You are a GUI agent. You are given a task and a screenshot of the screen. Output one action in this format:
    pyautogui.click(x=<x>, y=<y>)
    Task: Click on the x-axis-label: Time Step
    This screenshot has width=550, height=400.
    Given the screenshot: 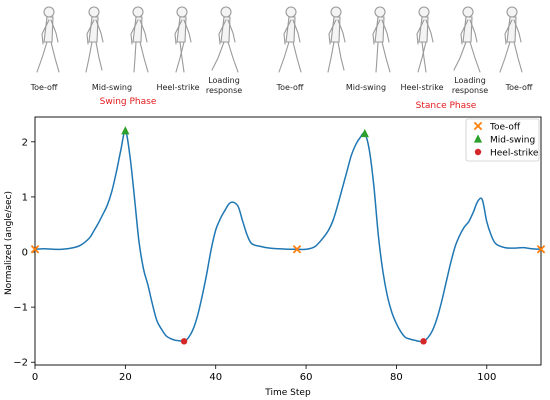 What is the action you would take?
    pyautogui.click(x=287, y=393)
    